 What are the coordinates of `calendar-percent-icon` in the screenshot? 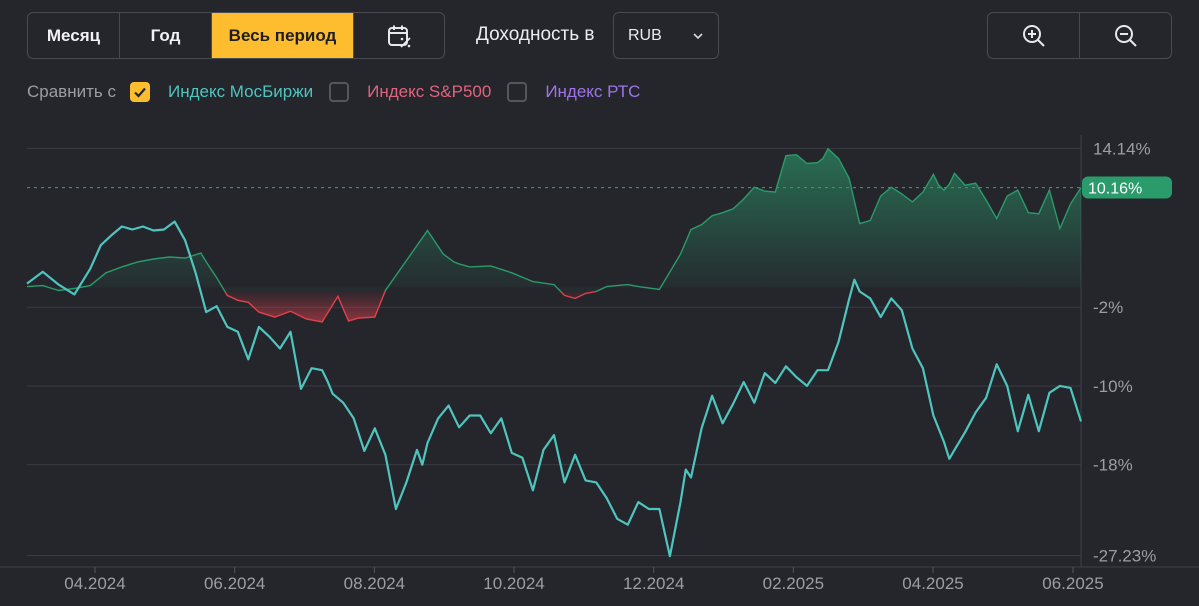 It's located at (399, 36).